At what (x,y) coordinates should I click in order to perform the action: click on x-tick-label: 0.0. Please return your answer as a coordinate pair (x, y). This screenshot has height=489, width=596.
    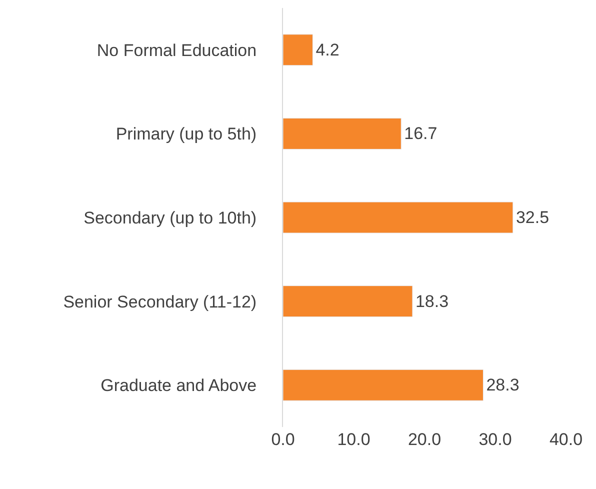
    Looking at the image, I should click on (283, 439).